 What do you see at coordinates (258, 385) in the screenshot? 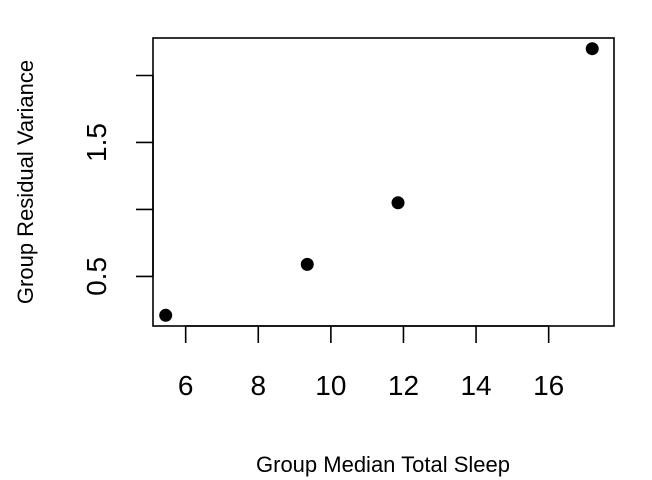
I see `x-tick-label: 8` at bounding box center [258, 385].